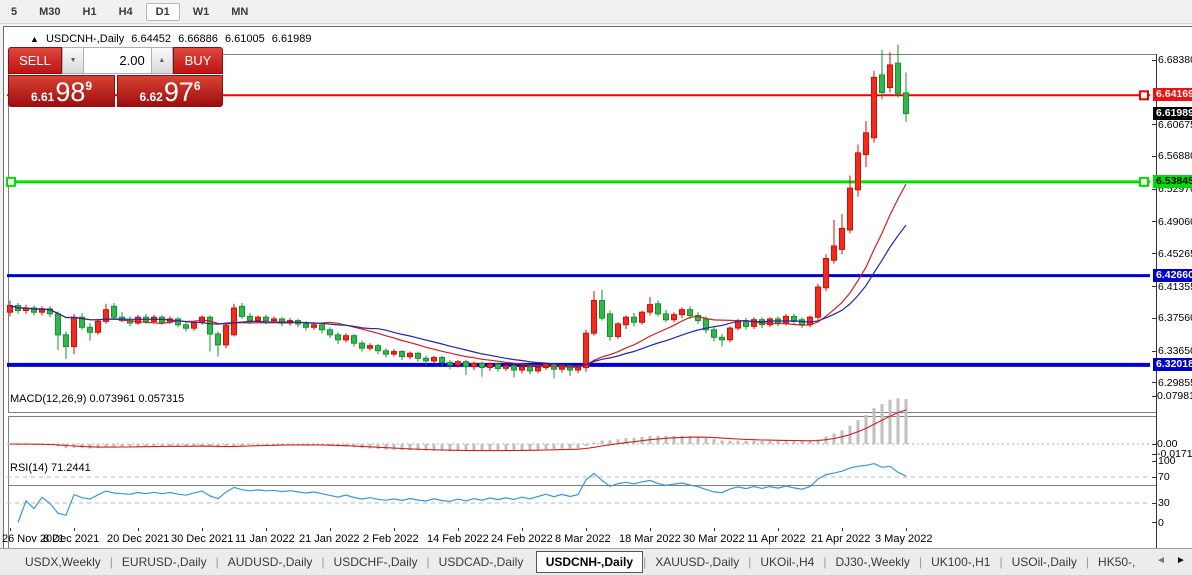  What do you see at coordinates (240, 11) in the screenshot?
I see `timeframe-button-mn: MN` at bounding box center [240, 11].